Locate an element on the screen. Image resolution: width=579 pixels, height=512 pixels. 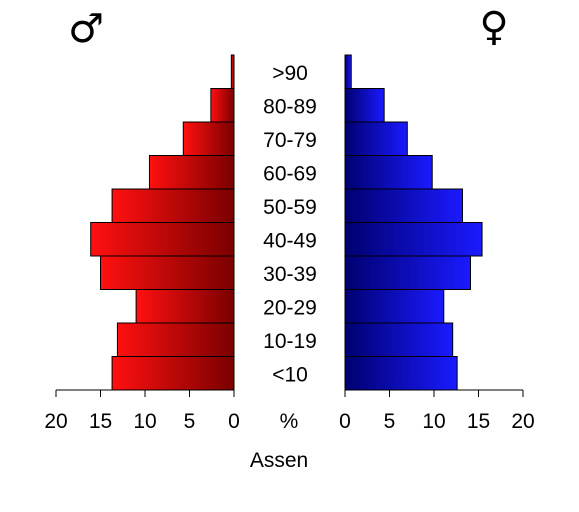
age-label-6: 60-69 is located at coordinates (290, 173).